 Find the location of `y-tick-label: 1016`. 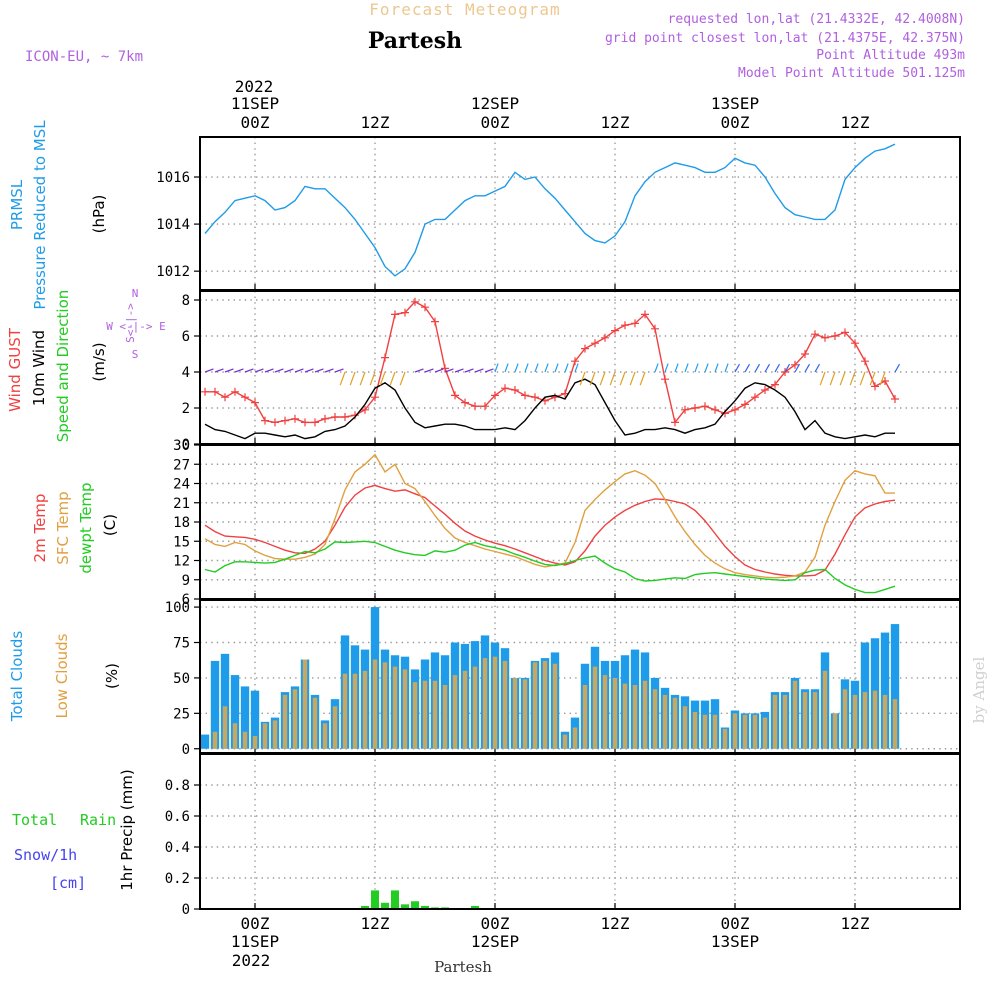

y-tick-label: 1016 is located at coordinates (173, 178).